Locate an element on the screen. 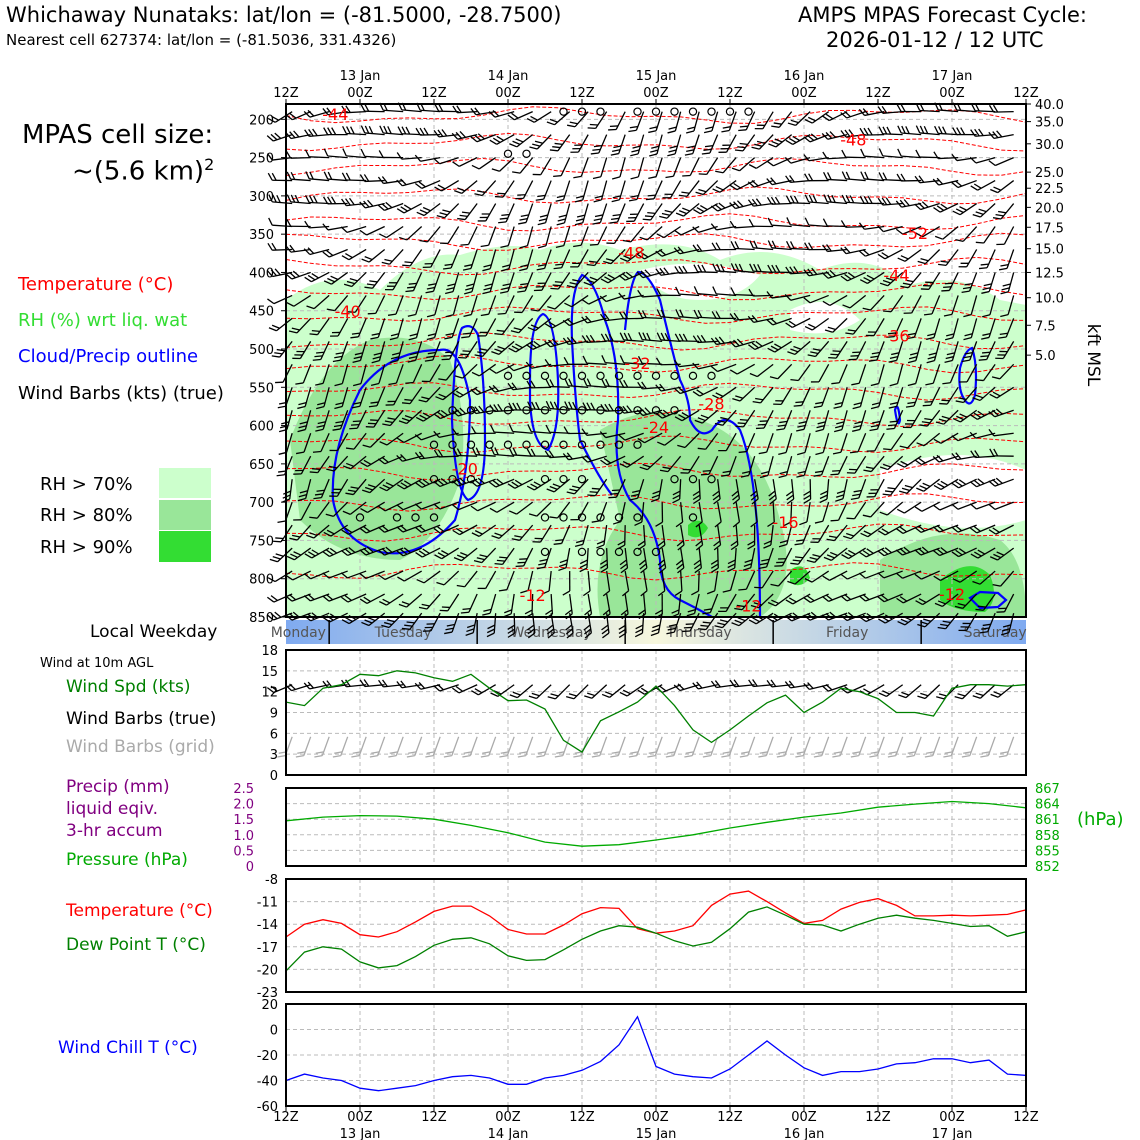  rh90-region is located at coordinates (967, 589).